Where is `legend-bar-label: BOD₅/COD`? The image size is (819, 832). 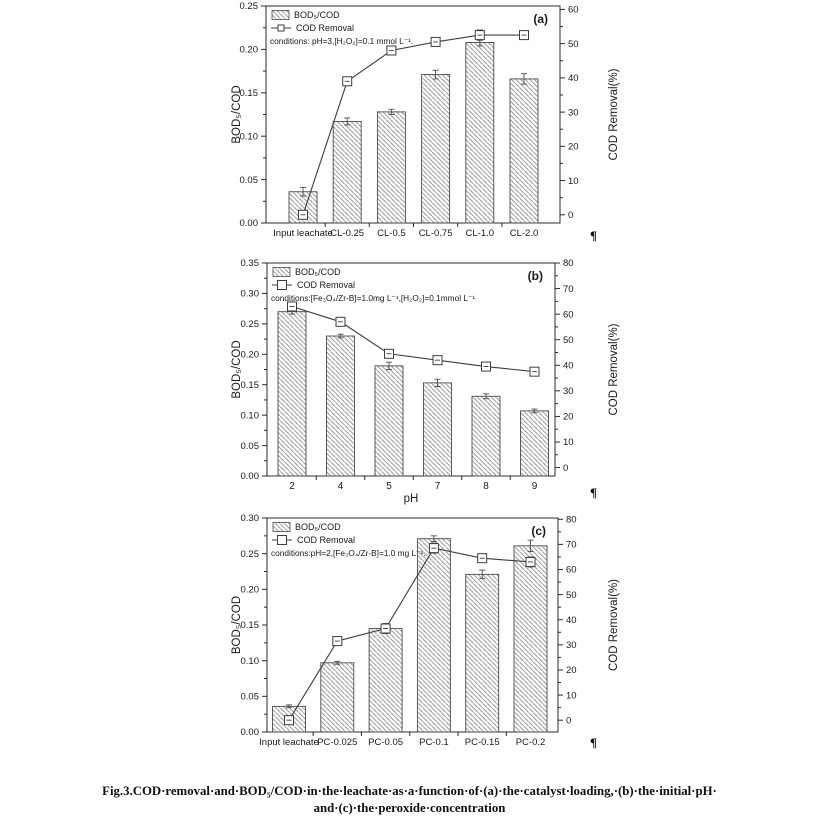
legend-bar-label: BOD₅/COD is located at coordinates (318, 527).